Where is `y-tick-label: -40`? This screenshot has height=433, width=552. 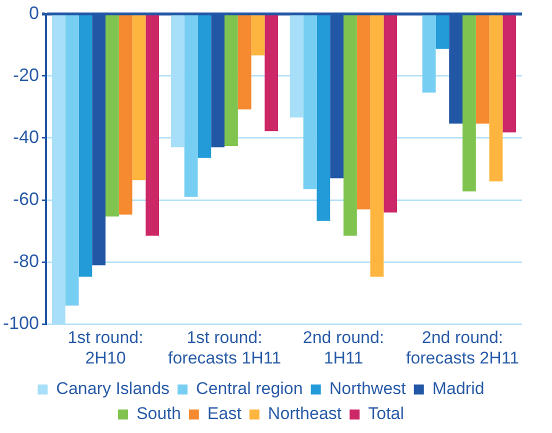 y-tick-label: -40 is located at coordinates (26, 136).